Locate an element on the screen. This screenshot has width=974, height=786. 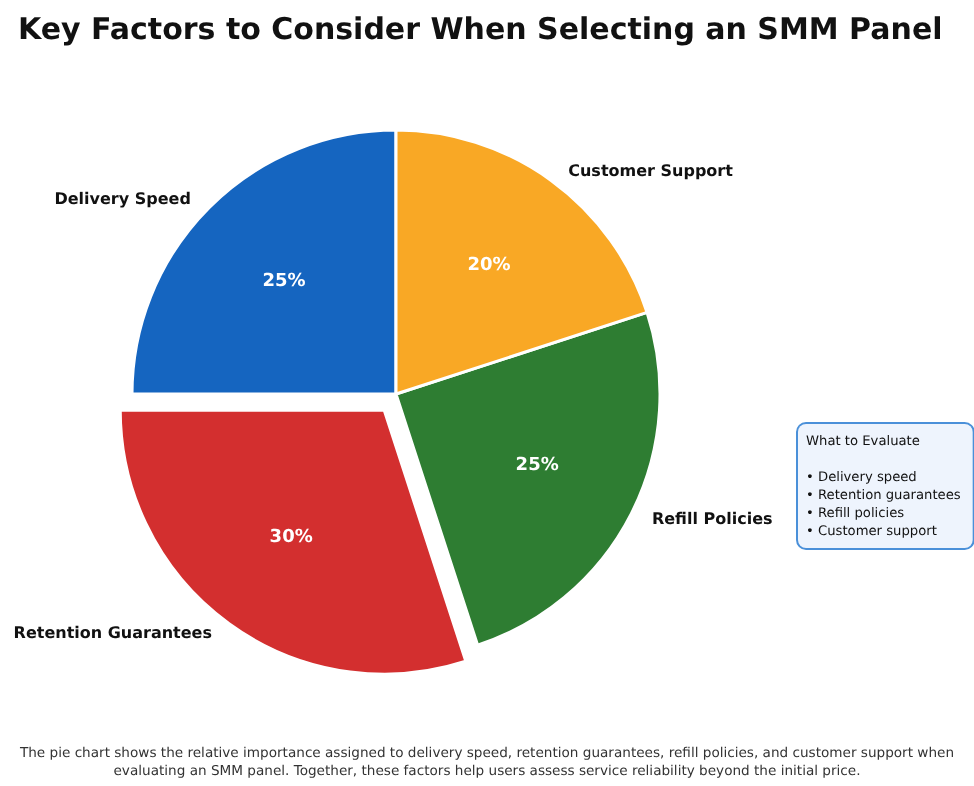
slice-label: Retention Guarantees is located at coordinates (113, 633).